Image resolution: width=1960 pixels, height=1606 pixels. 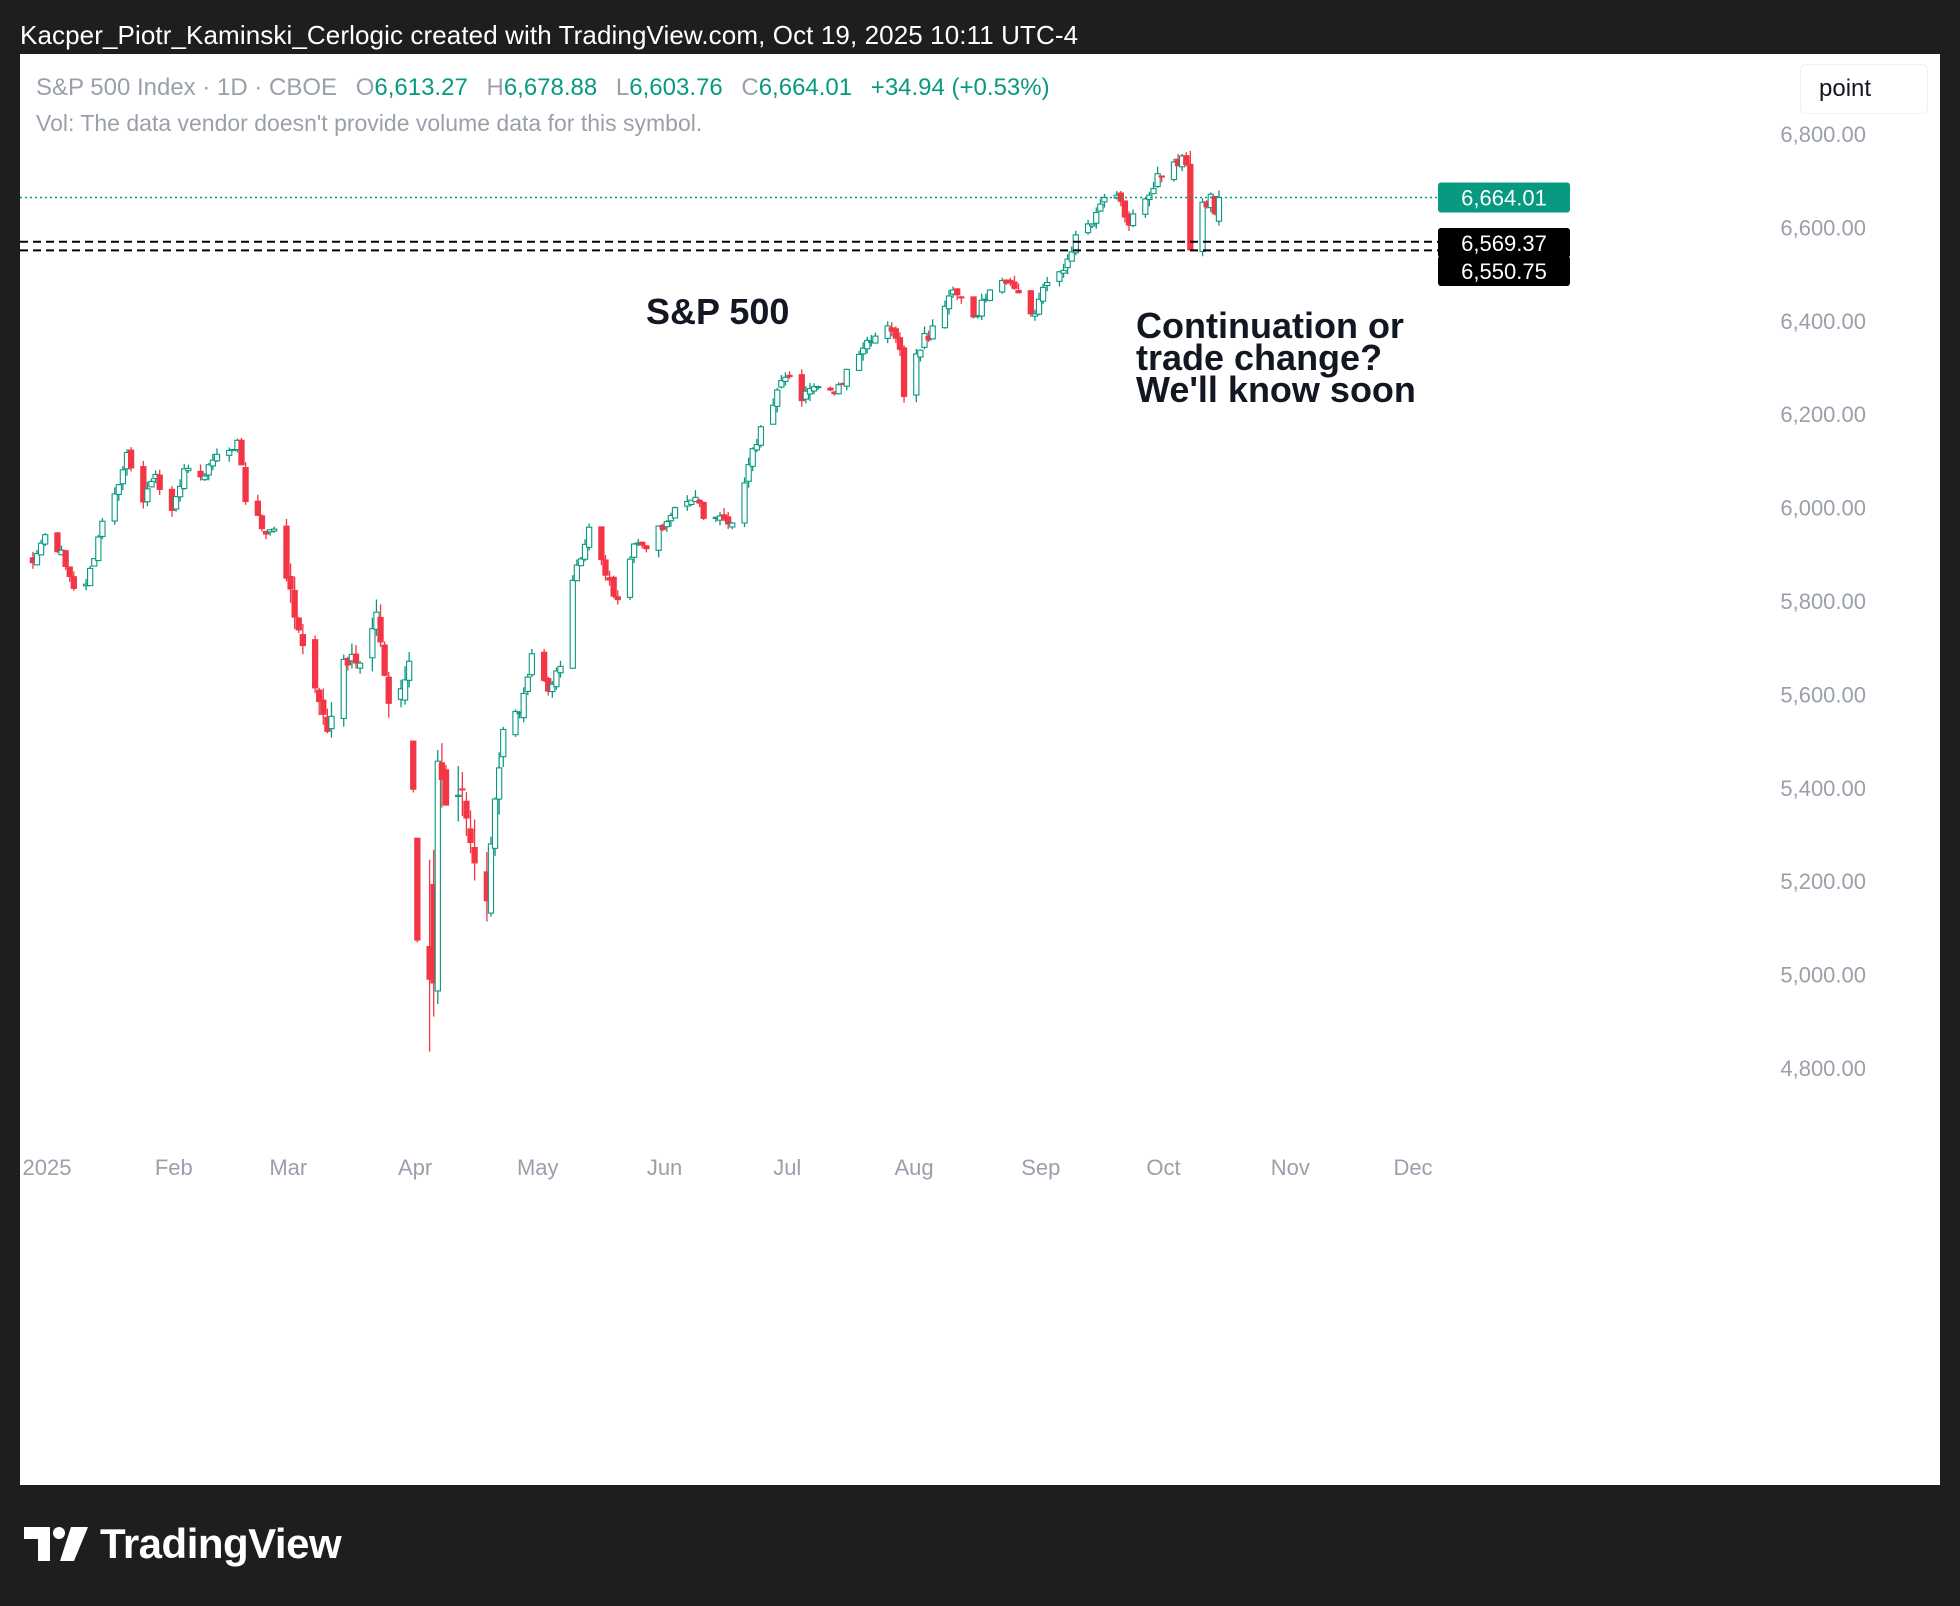 What do you see at coordinates (415, 1167) in the screenshot?
I see `time-tick-label: Apr` at bounding box center [415, 1167].